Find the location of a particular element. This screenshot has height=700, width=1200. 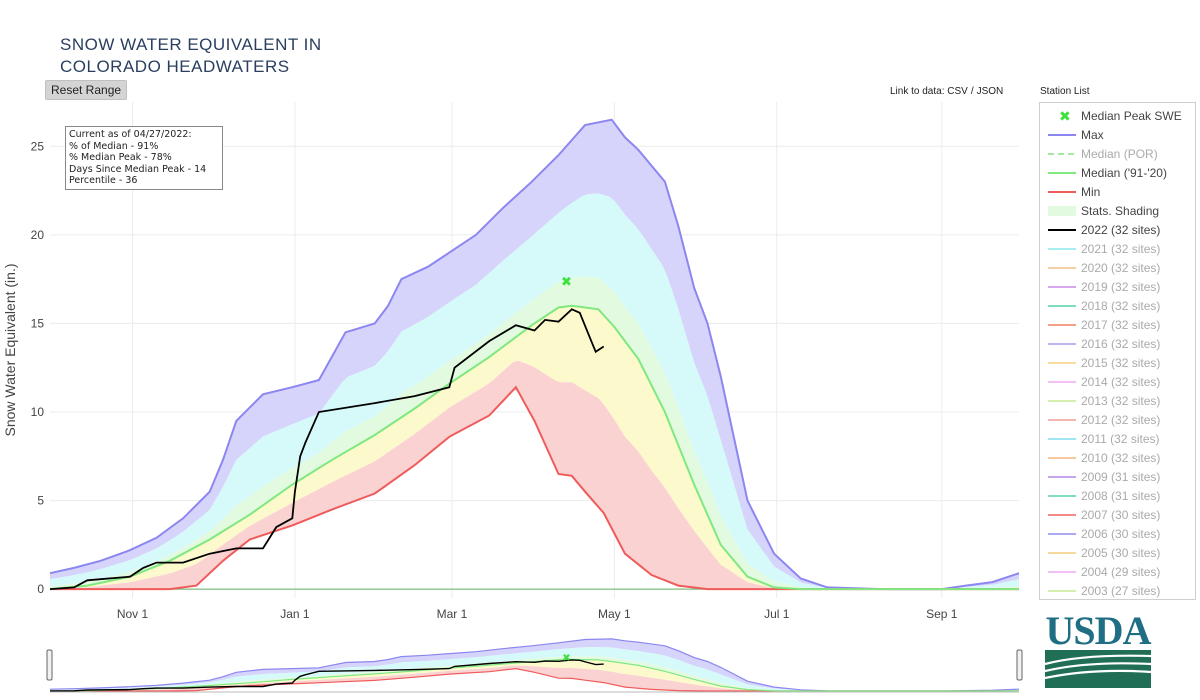

legend-item: 2011 (32 sites) is located at coordinates (1117, 439).